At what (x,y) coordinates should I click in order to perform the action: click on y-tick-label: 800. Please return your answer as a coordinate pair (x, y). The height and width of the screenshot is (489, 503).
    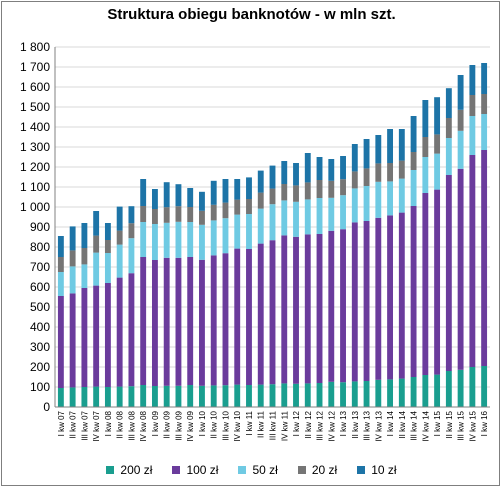
    Looking at the image, I should click on (40, 247).